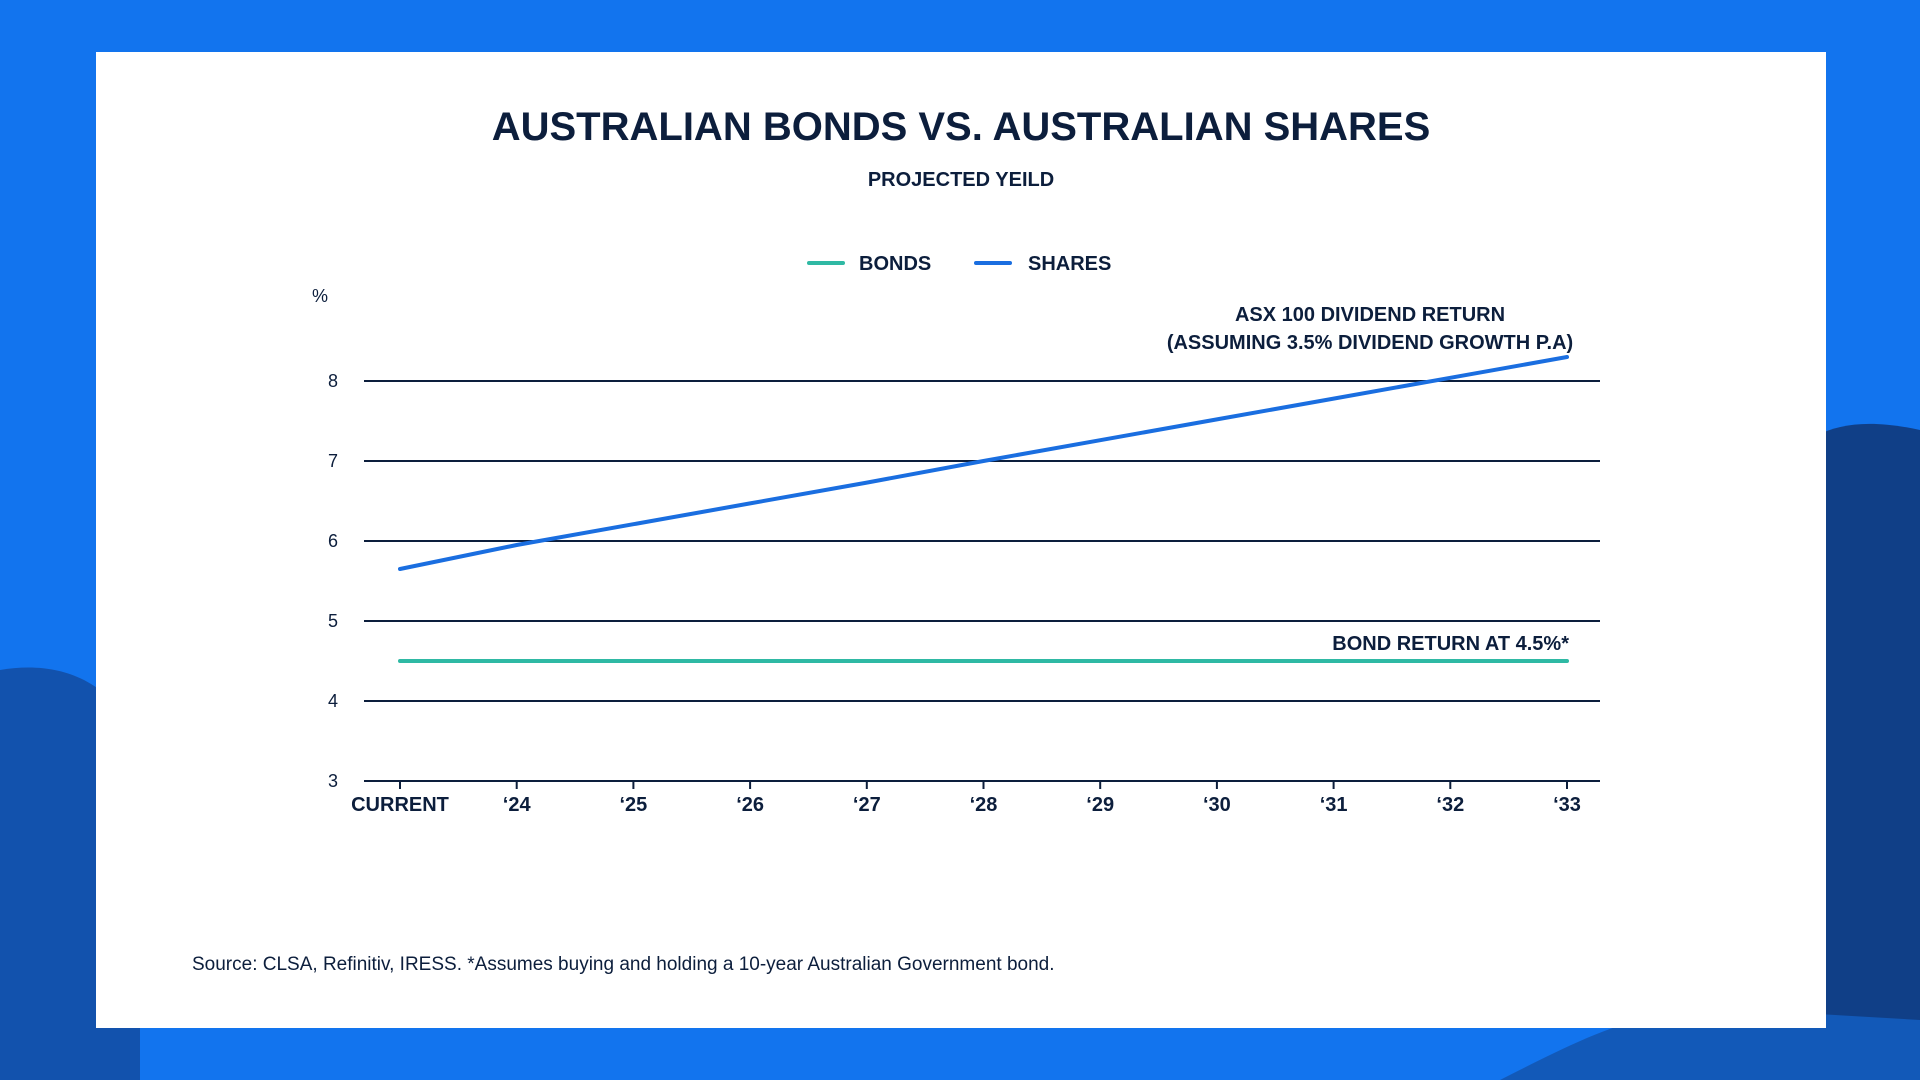 The height and width of the screenshot is (1080, 1920). What do you see at coordinates (333, 621) in the screenshot?
I see `y-tick-label: 5` at bounding box center [333, 621].